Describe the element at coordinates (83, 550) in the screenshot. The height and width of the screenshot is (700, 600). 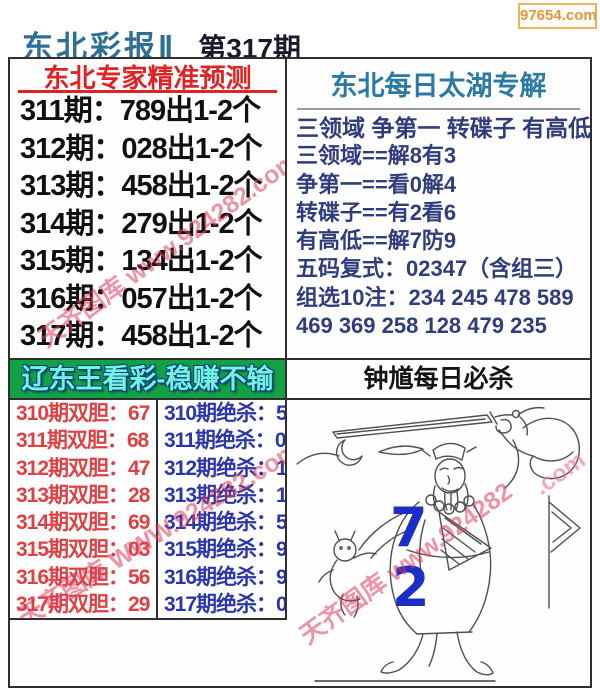
I see `table-row: 315期双胆：03` at that location.